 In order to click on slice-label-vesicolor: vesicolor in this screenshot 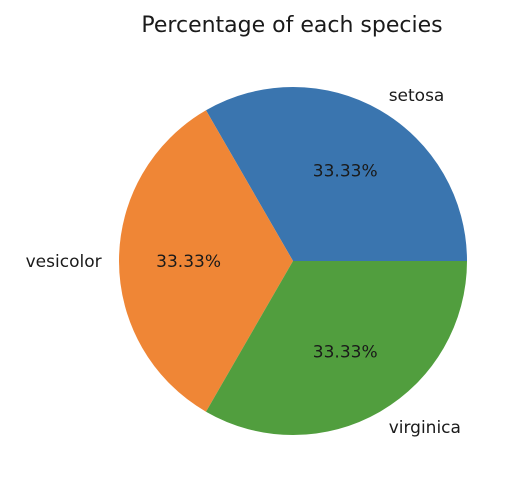, I will do `click(64, 262)`.